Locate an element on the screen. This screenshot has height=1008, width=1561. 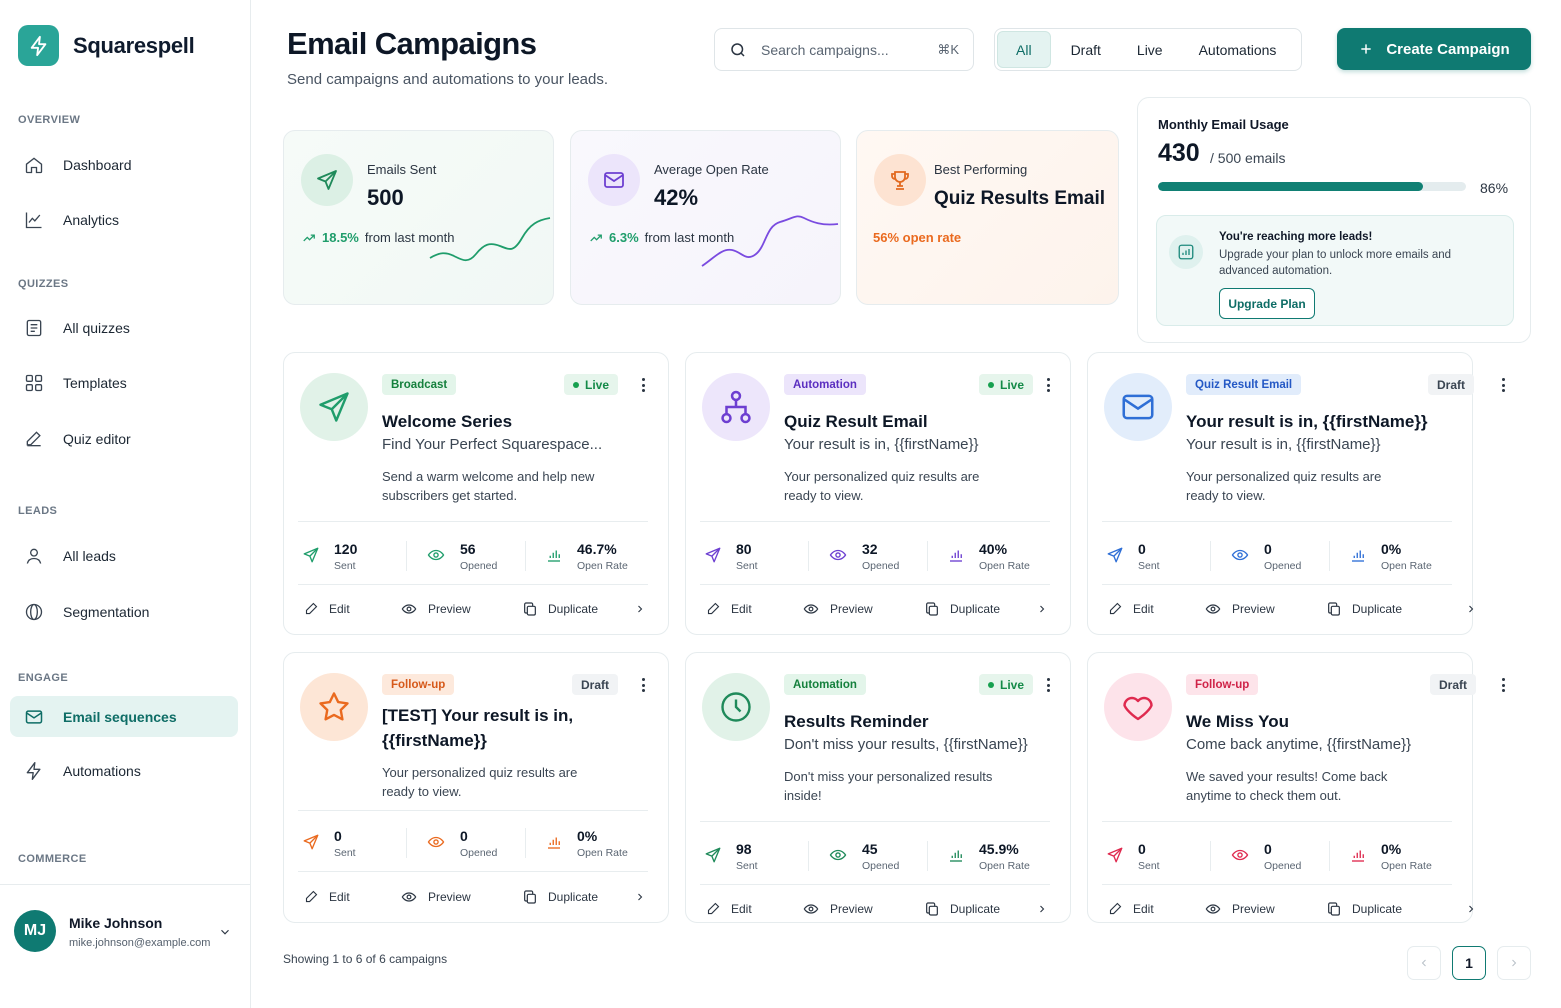
upgrade-plan-button: Upgrade Plan is located at coordinates (1267, 303).